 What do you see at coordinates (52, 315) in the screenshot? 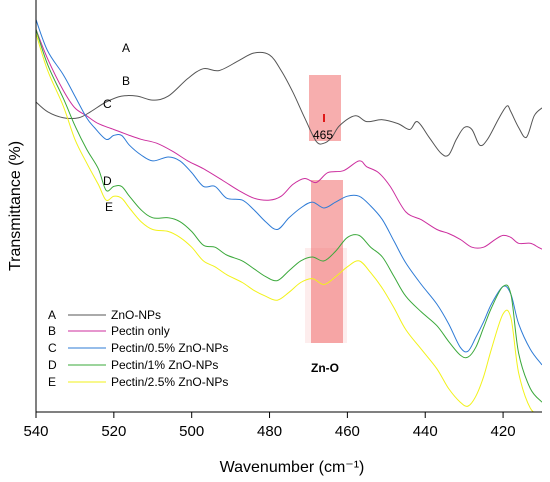
I see `legend-letter-a: A` at bounding box center [52, 315].